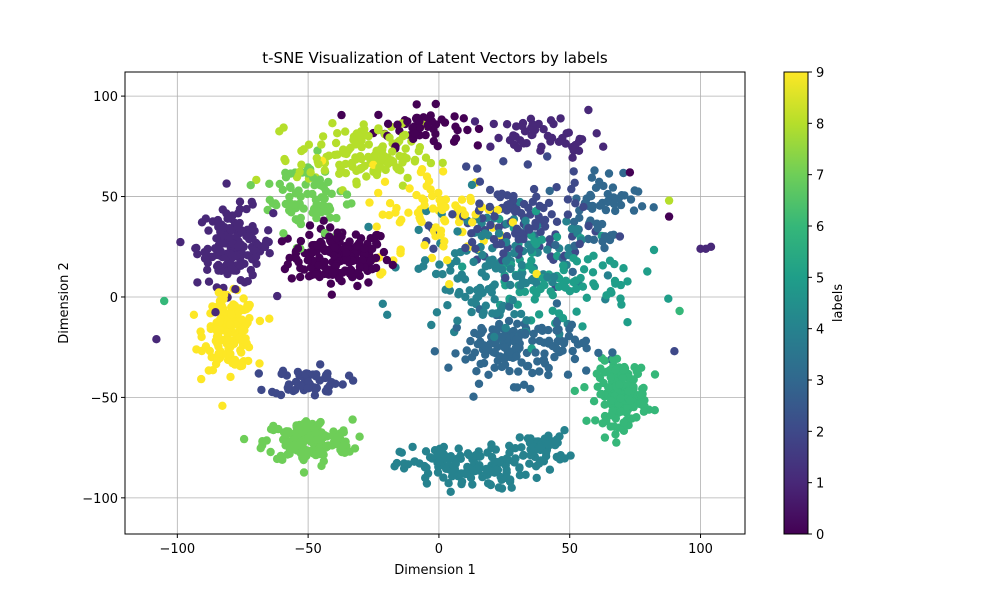  Describe the element at coordinates (796, 303) in the screenshot. I see `colorbar` at that location.